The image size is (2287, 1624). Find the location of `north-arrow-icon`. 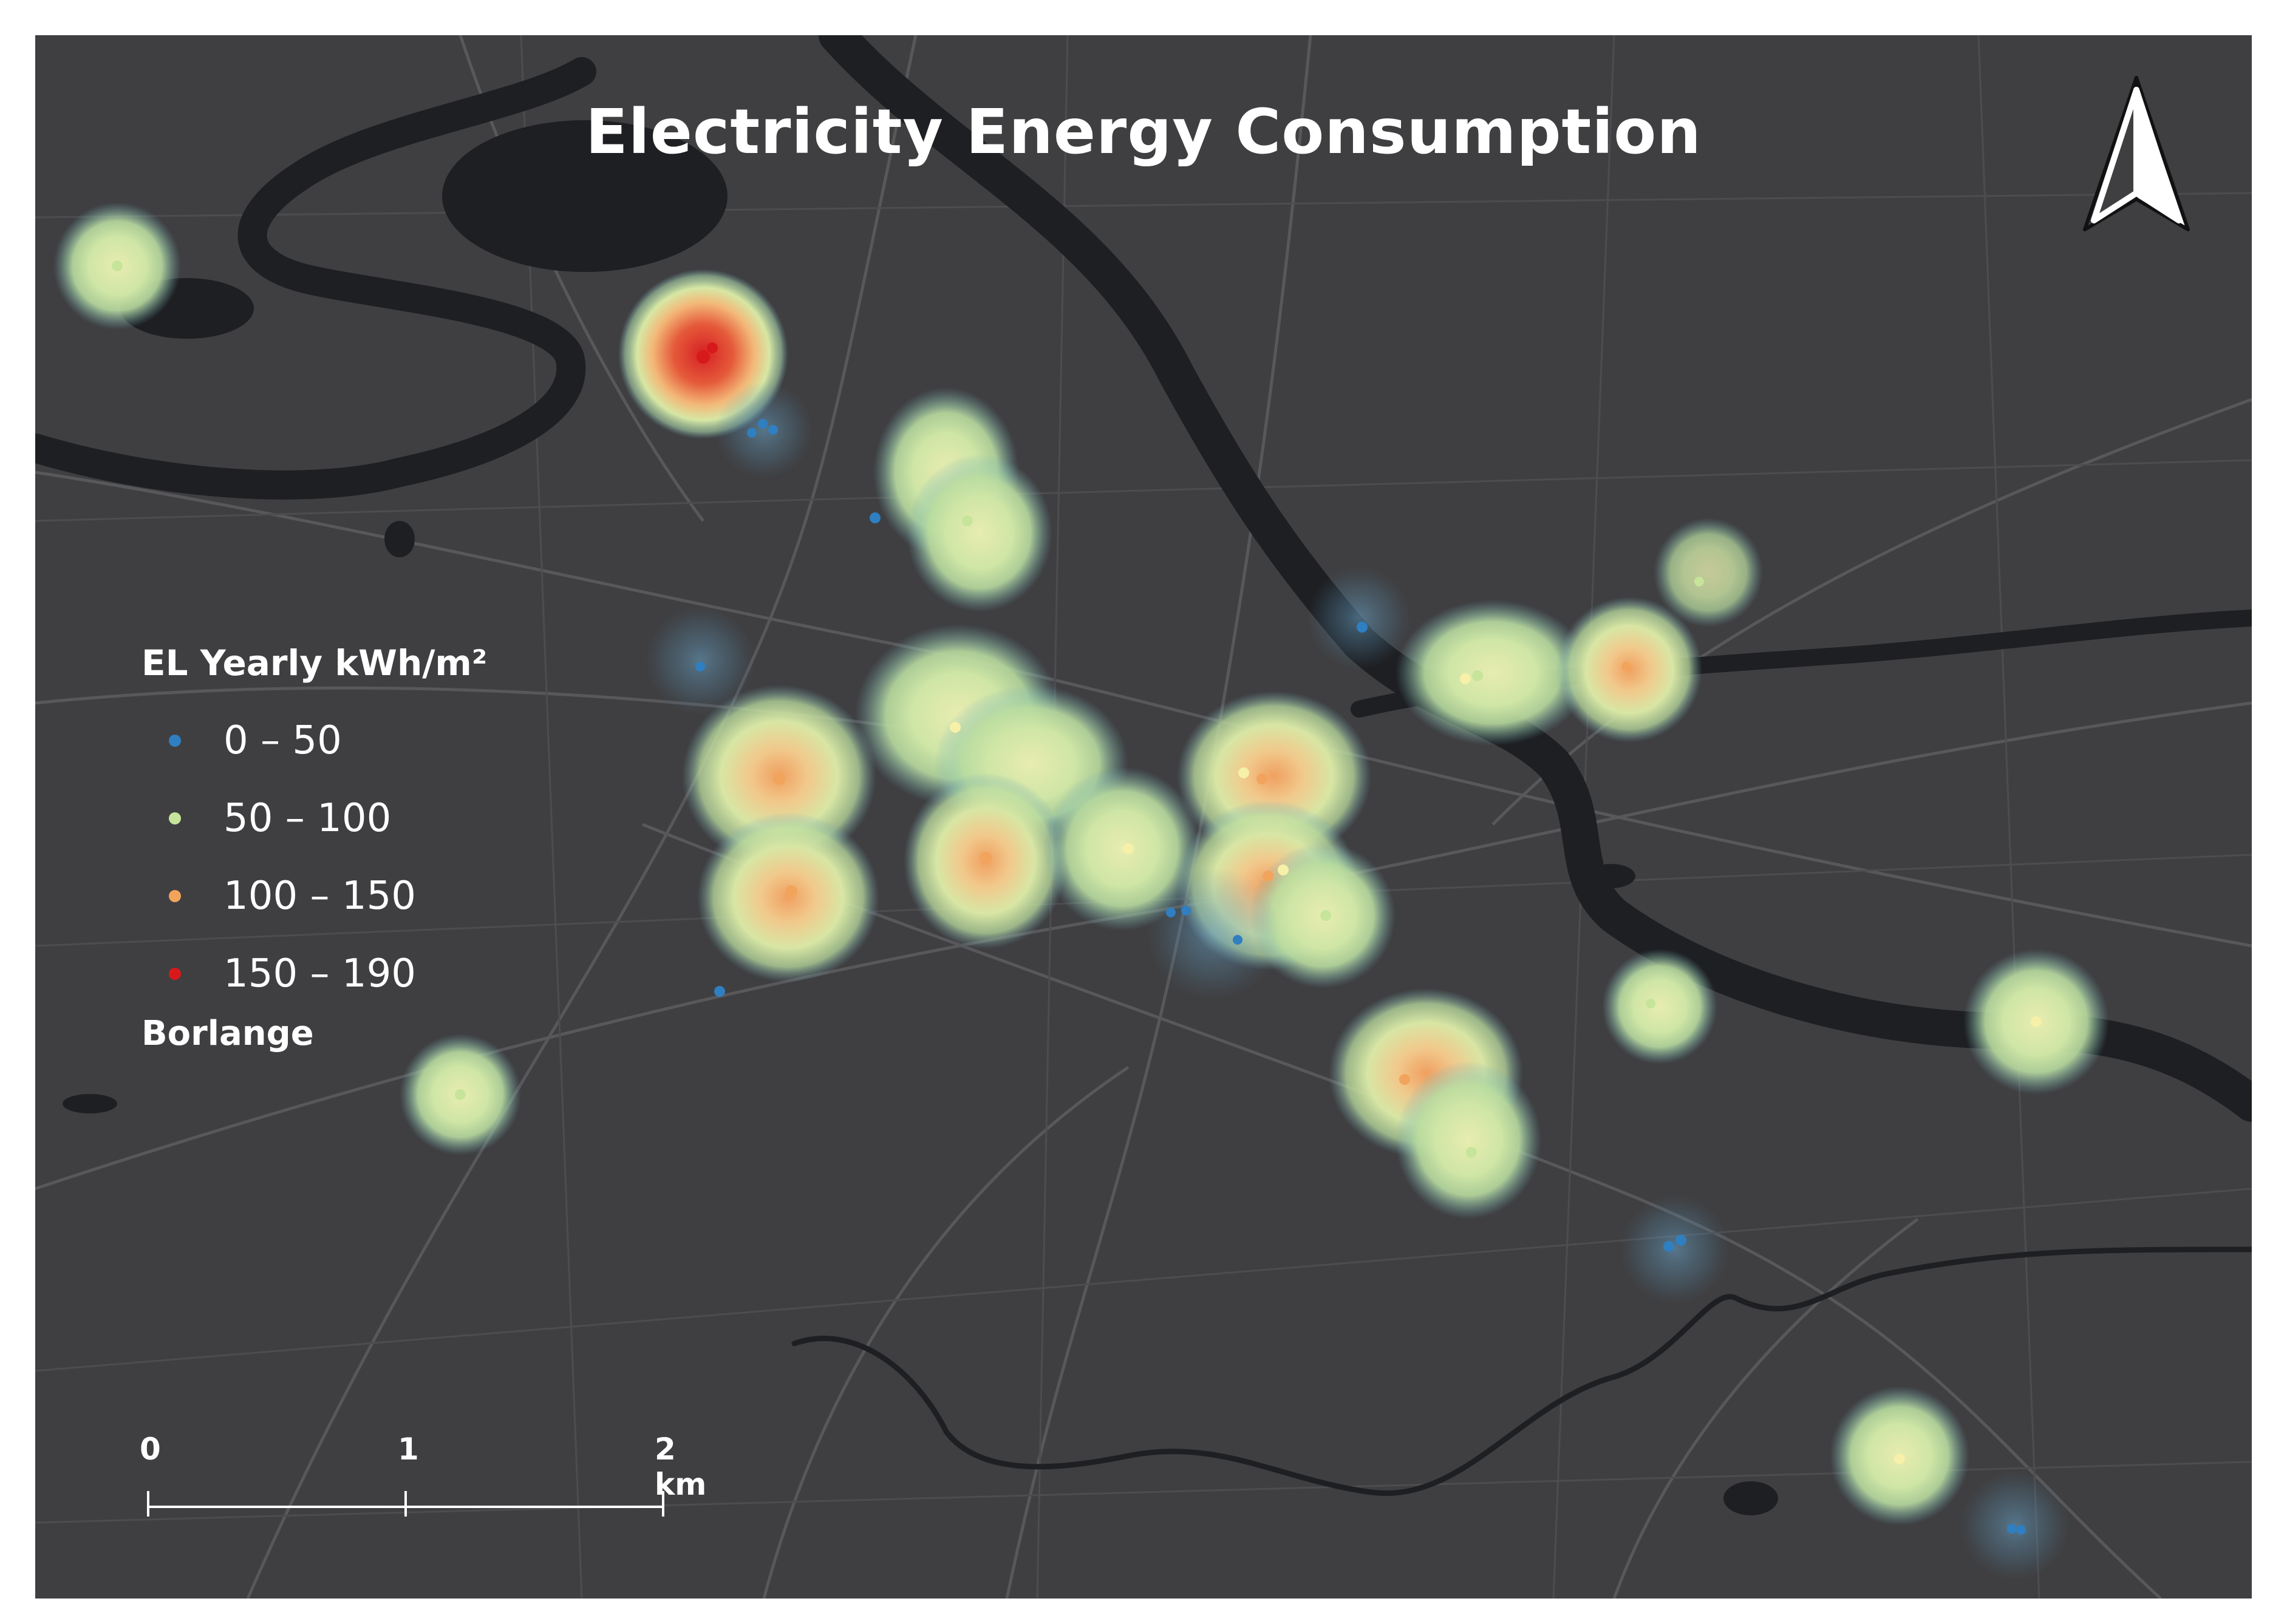

north-arrow-icon is located at coordinates (2136, 153).